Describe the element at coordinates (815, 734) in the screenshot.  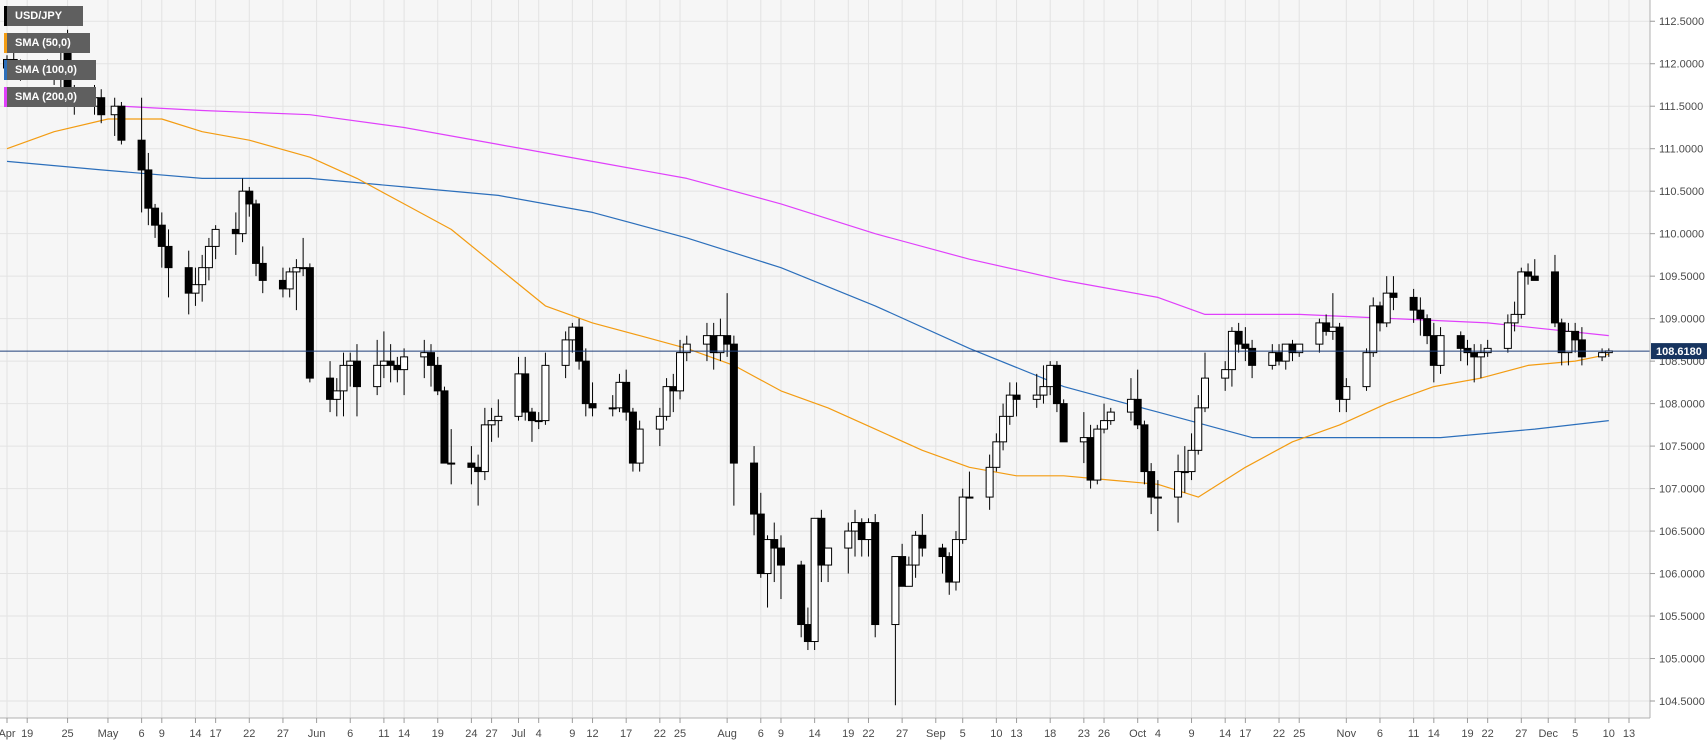
I see `x-tick-label: 14` at that location.